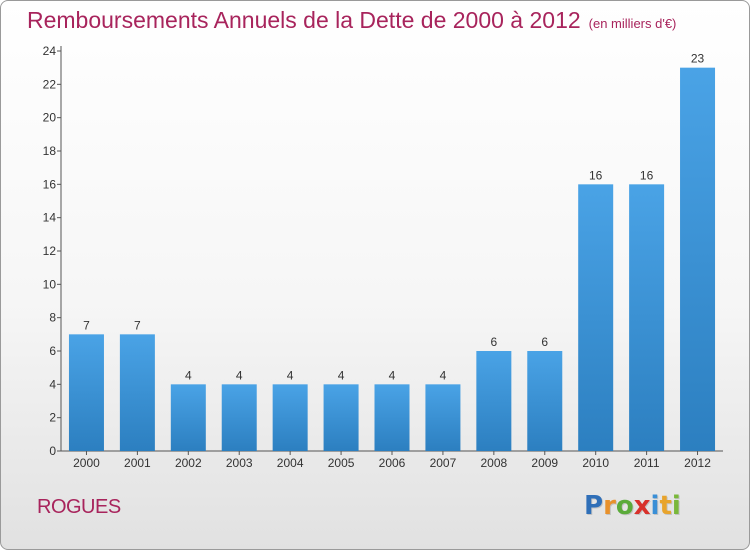  What do you see at coordinates (443, 463) in the screenshot?
I see `x-tick-label: 2007` at bounding box center [443, 463].